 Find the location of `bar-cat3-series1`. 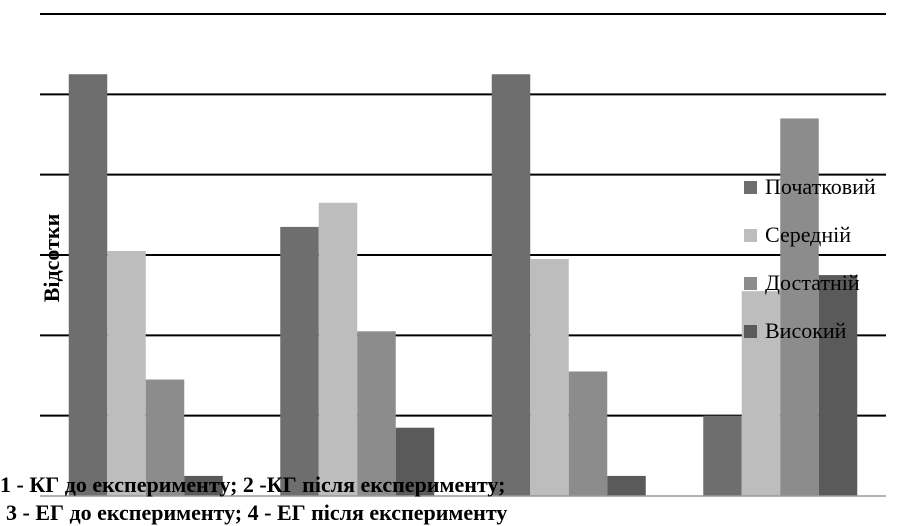

bar-cat3-series1 is located at coordinates (511, 285).